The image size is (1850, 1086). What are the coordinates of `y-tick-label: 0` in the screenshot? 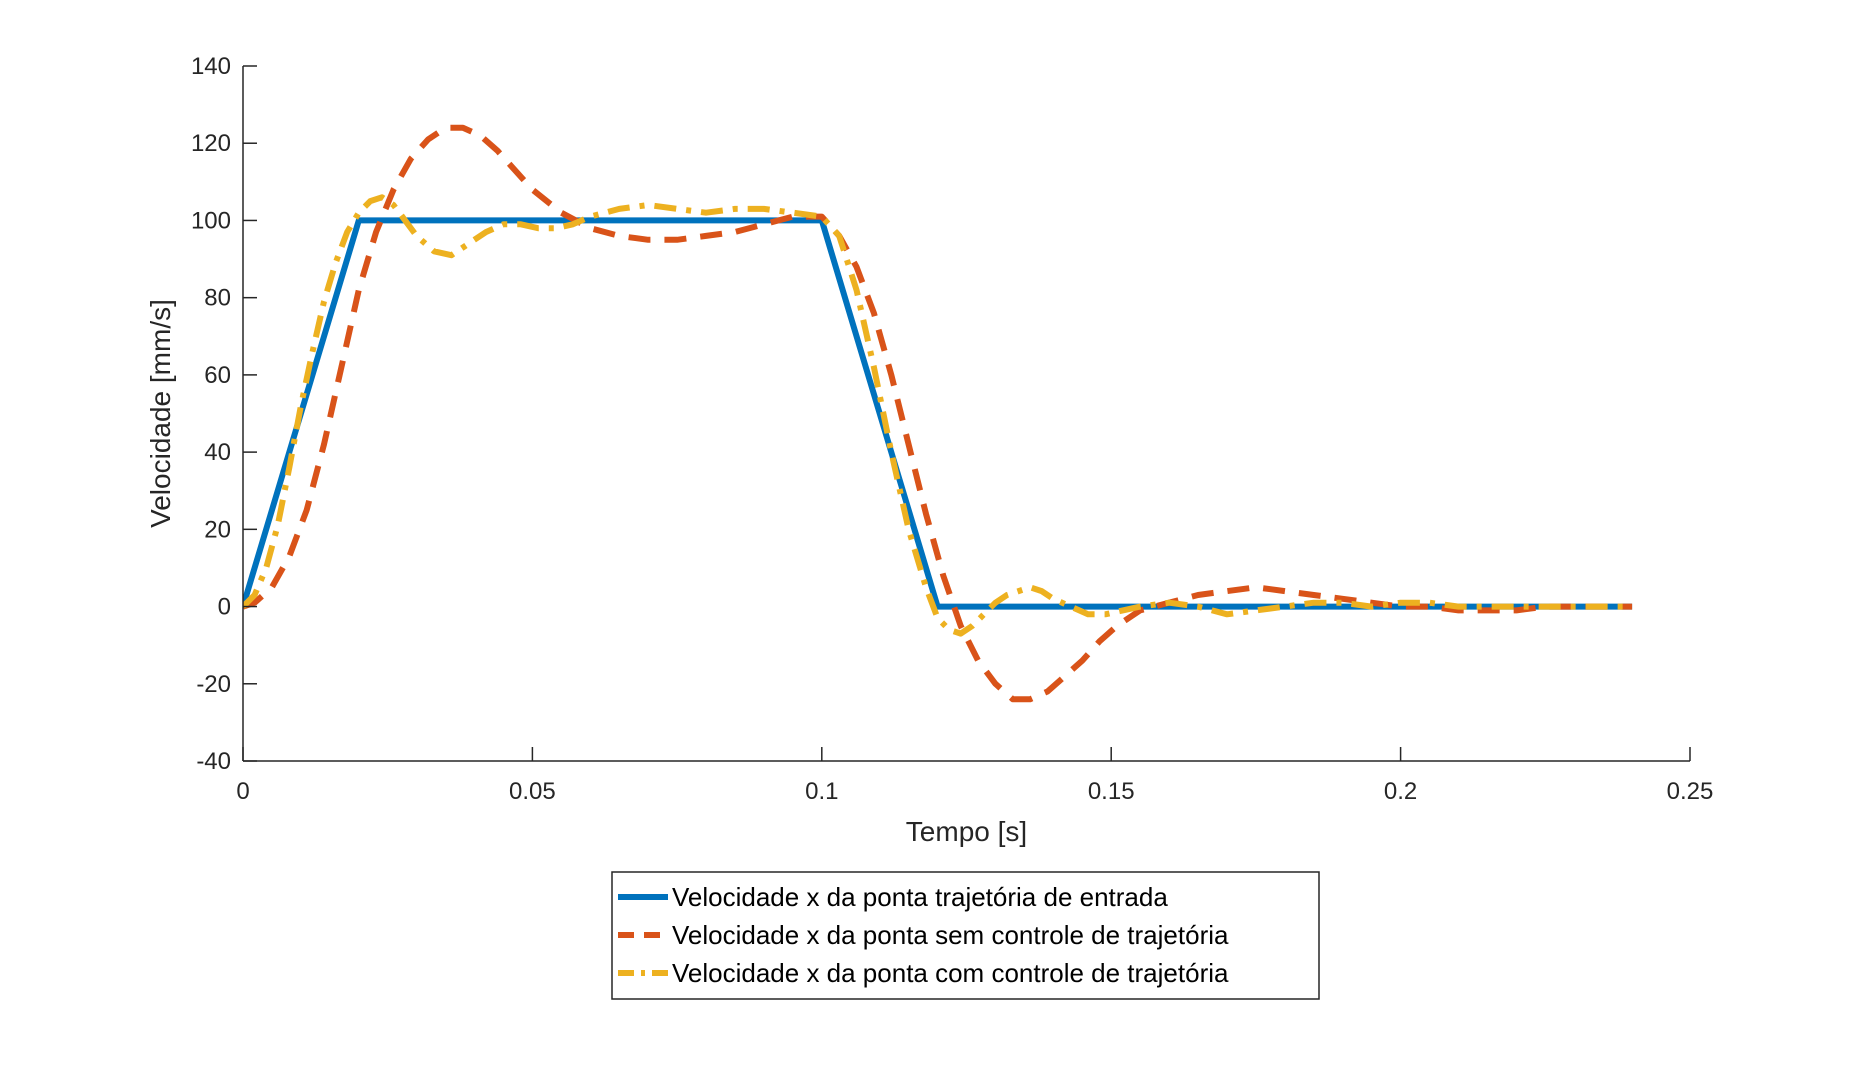 It's located at (224, 607).